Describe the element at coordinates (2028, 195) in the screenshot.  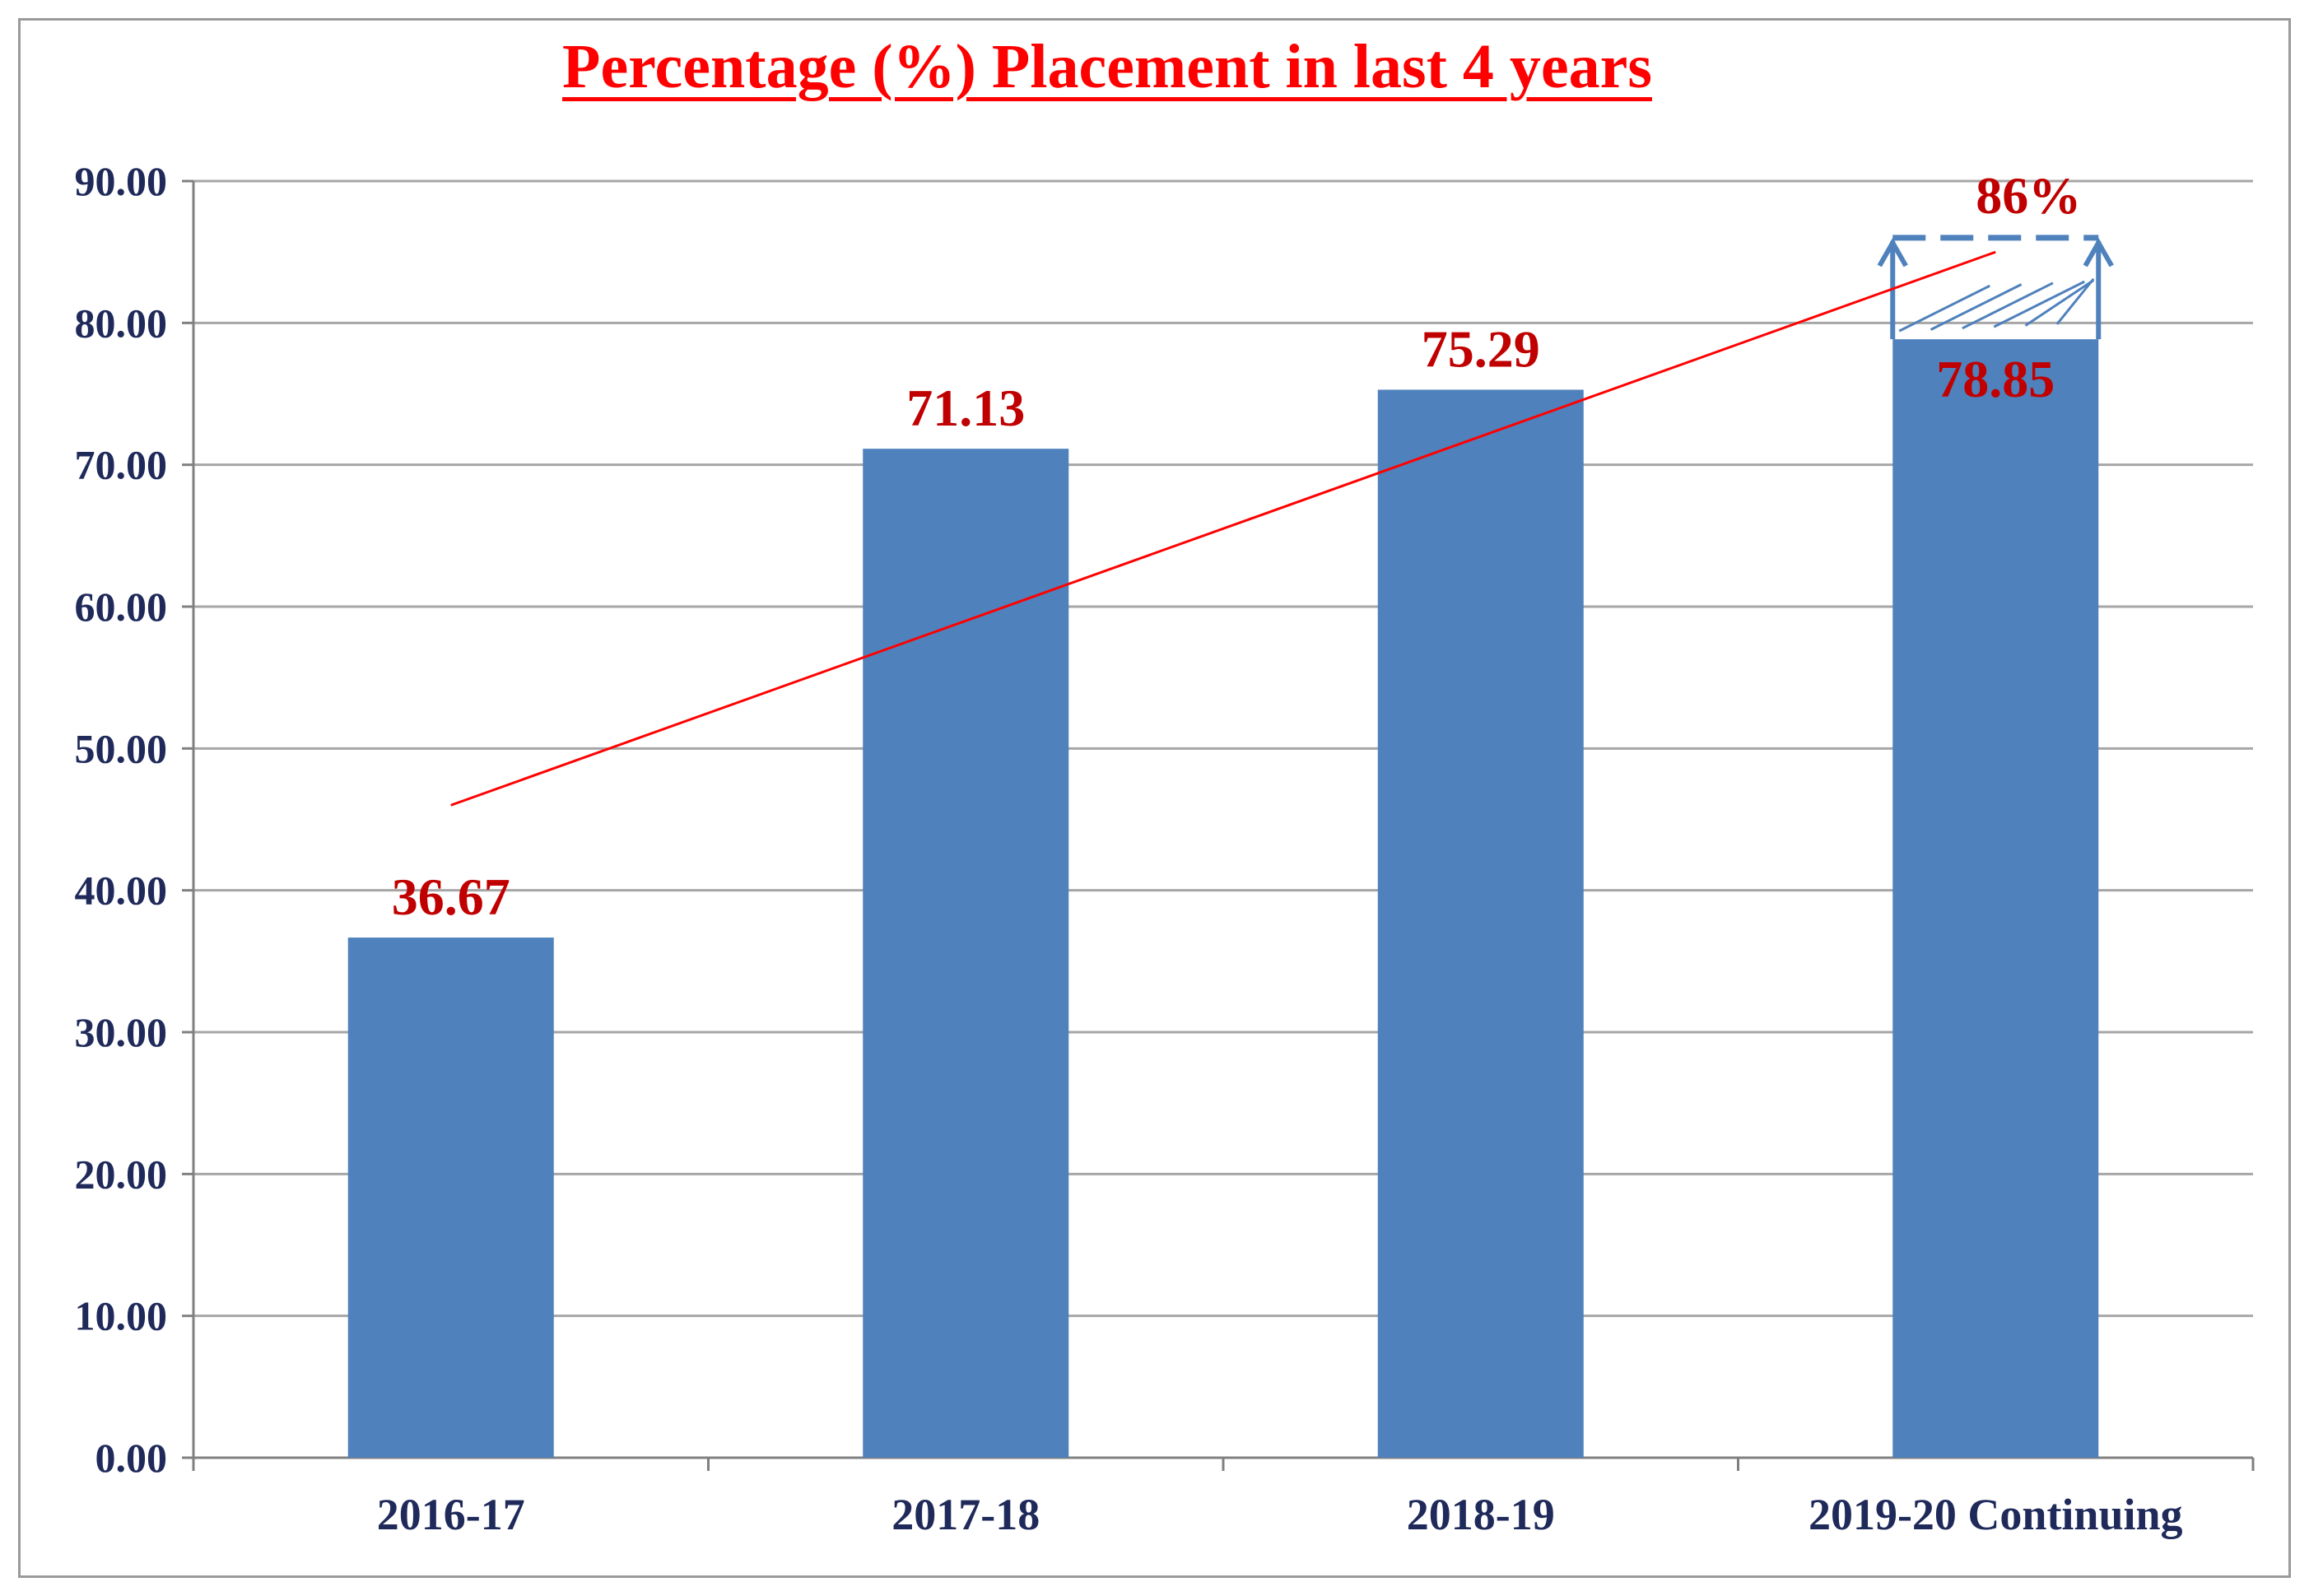
I see `projection-label: 86%` at that location.